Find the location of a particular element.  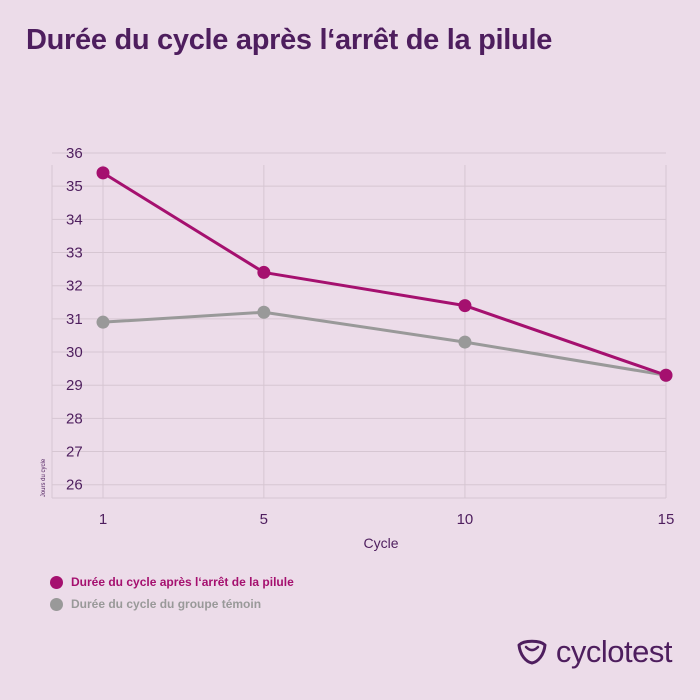

y-axis-title: Jours du cycle is located at coordinates (44, 477).